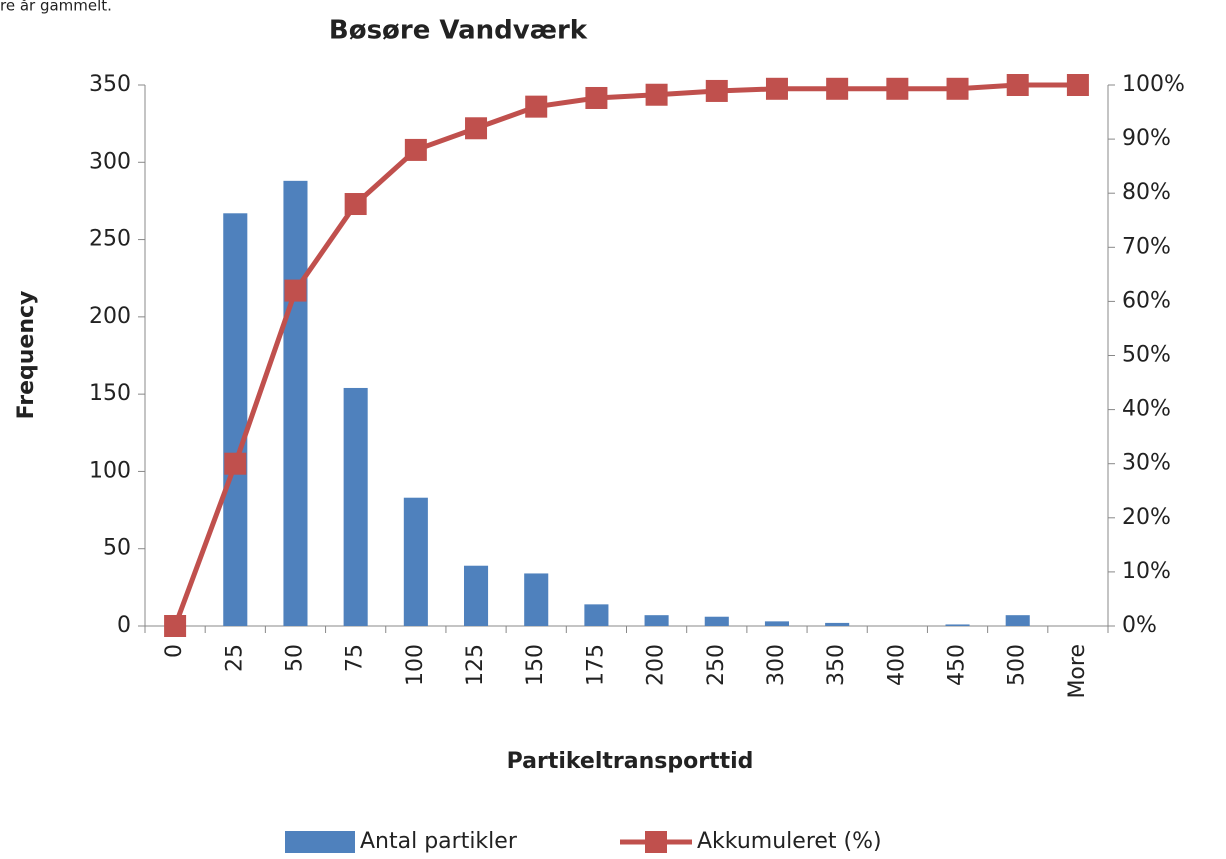 The height and width of the screenshot is (859, 1226). What do you see at coordinates (26, 355) in the screenshot?
I see `y-axis-label: Frequency` at bounding box center [26, 355].